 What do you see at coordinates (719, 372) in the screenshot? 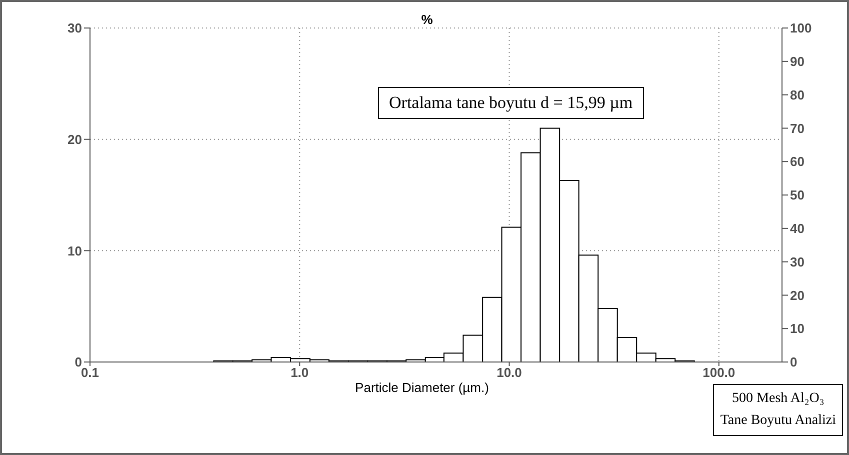
I see `x-tick-label: 100.0` at bounding box center [719, 372].